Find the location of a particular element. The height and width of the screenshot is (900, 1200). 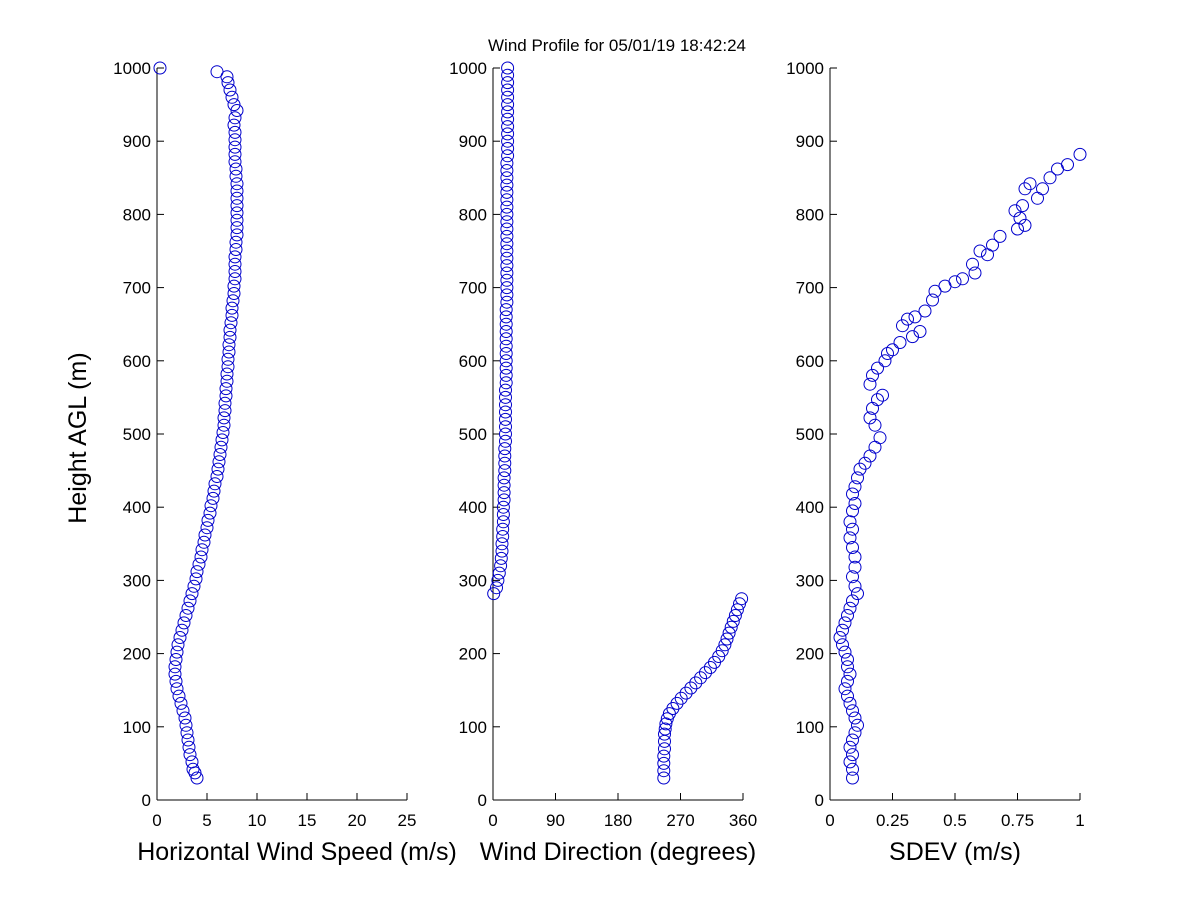

x-tick-label: 15 is located at coordinates (307, 820).